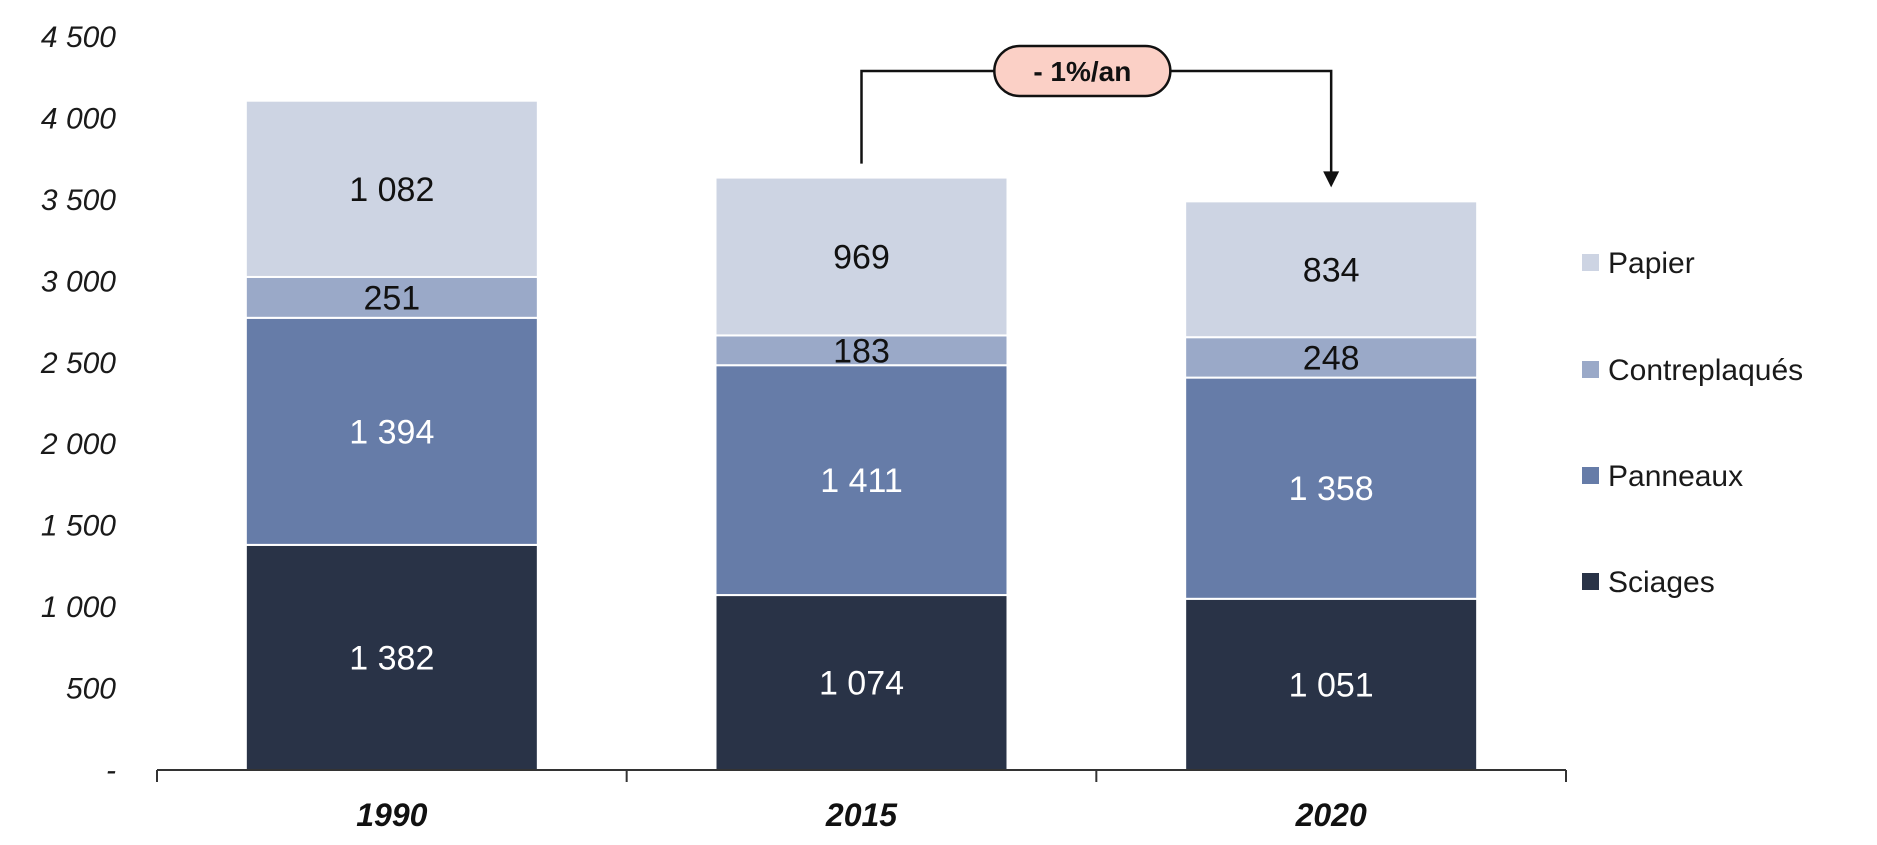  I want to click on bar-segment-papier-2015, so click(861, 256).